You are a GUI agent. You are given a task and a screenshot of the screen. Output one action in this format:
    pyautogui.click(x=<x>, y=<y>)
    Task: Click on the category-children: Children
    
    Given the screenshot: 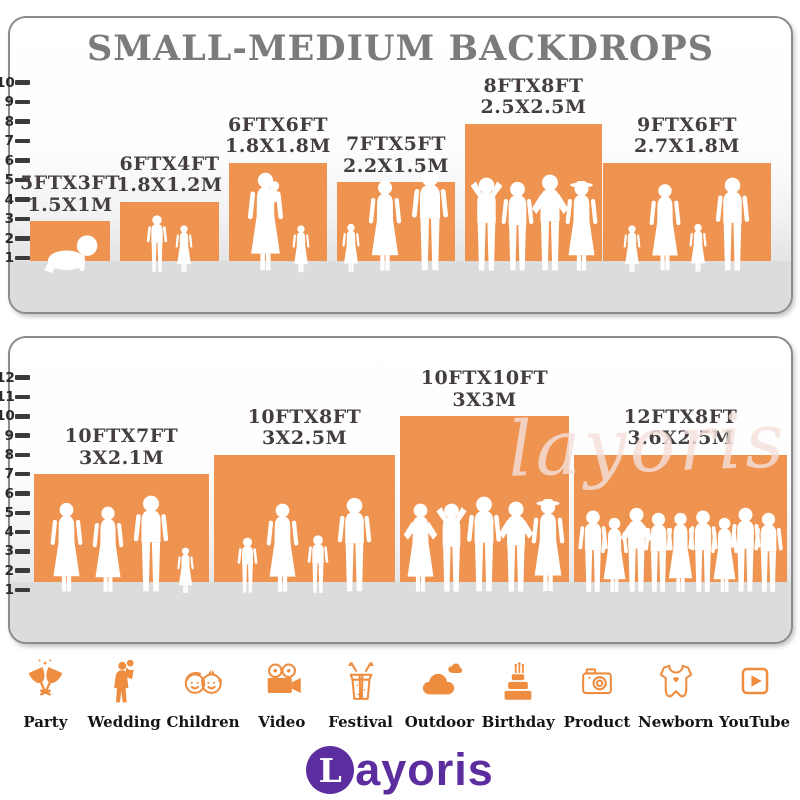 What is the action you would take?
    pyautogui.click(x=203, y=693)
    